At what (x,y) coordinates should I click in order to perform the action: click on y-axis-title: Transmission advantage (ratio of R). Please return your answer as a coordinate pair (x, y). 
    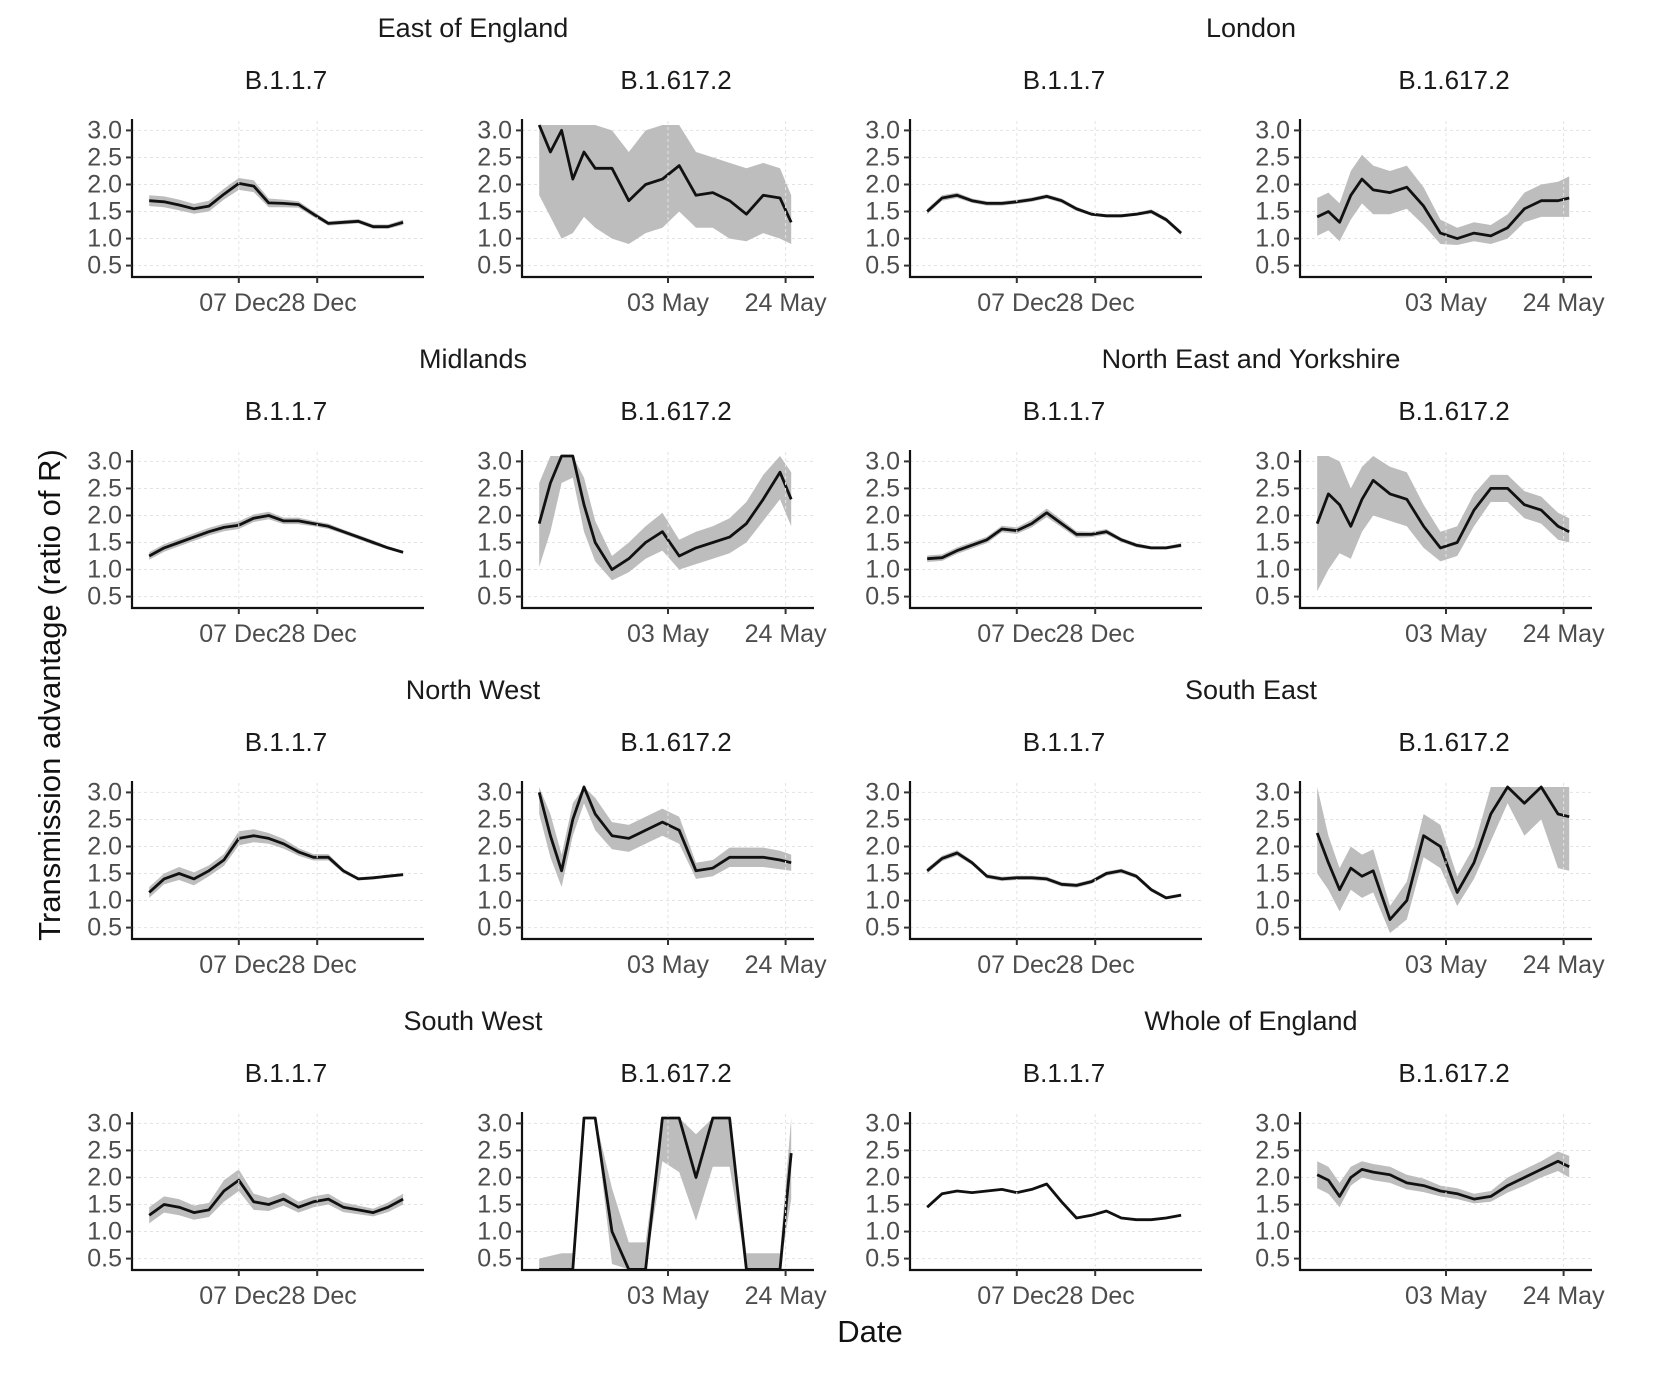
    Looking at the image, I should click on (49, 695).